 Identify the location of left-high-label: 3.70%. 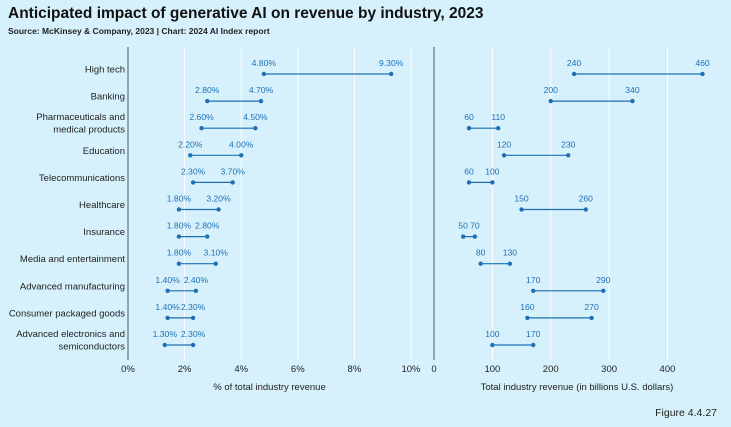
(233, 171).